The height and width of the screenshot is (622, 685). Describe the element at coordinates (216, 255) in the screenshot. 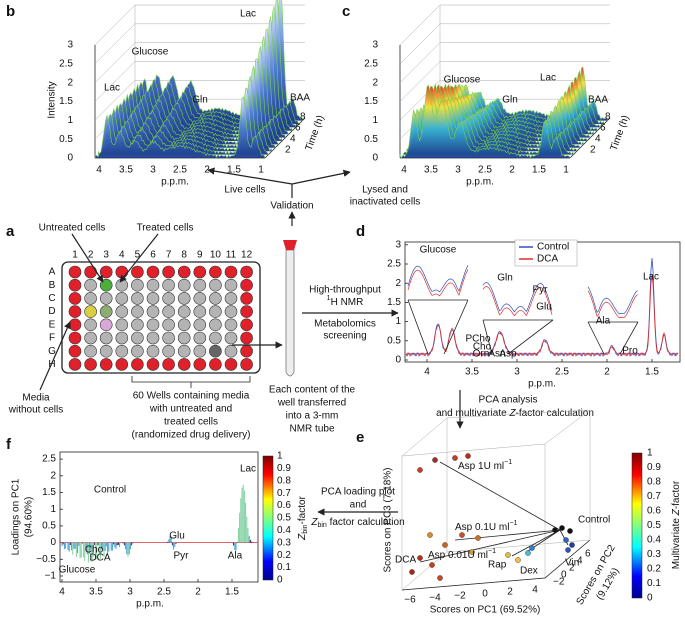

I see `column-label: 10` at that location.